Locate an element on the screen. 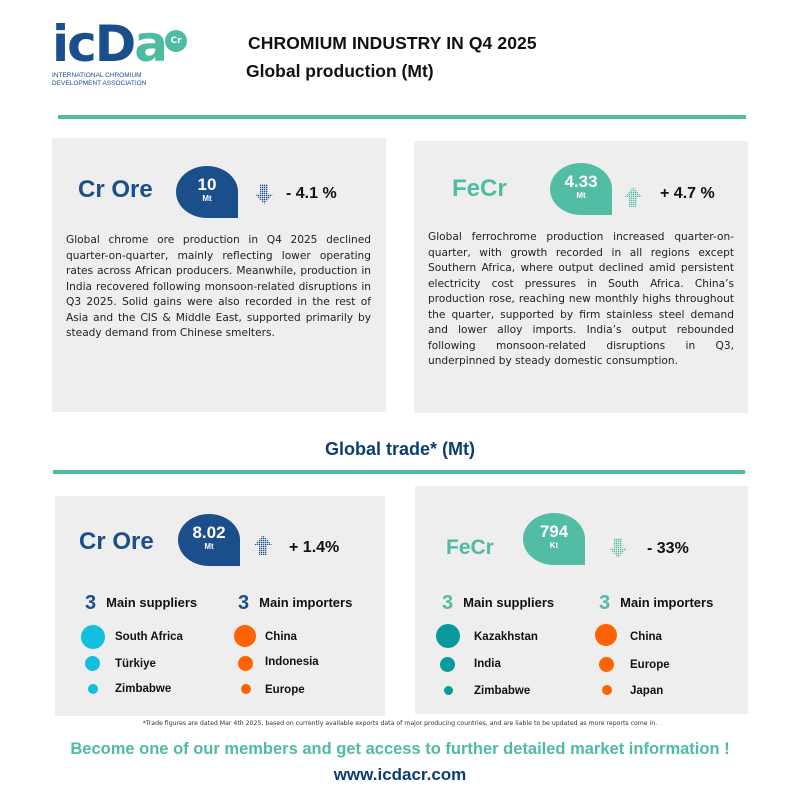  logo-wordmark: icDa is located at coordinates (110, 44).